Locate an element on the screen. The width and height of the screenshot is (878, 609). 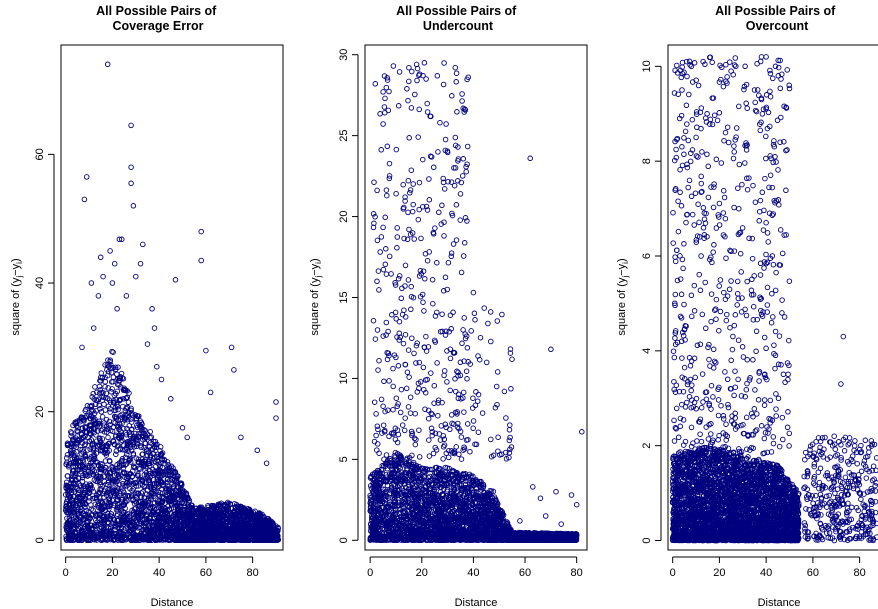
ylabel-suffix: ) is located at coordinates (16, 260).